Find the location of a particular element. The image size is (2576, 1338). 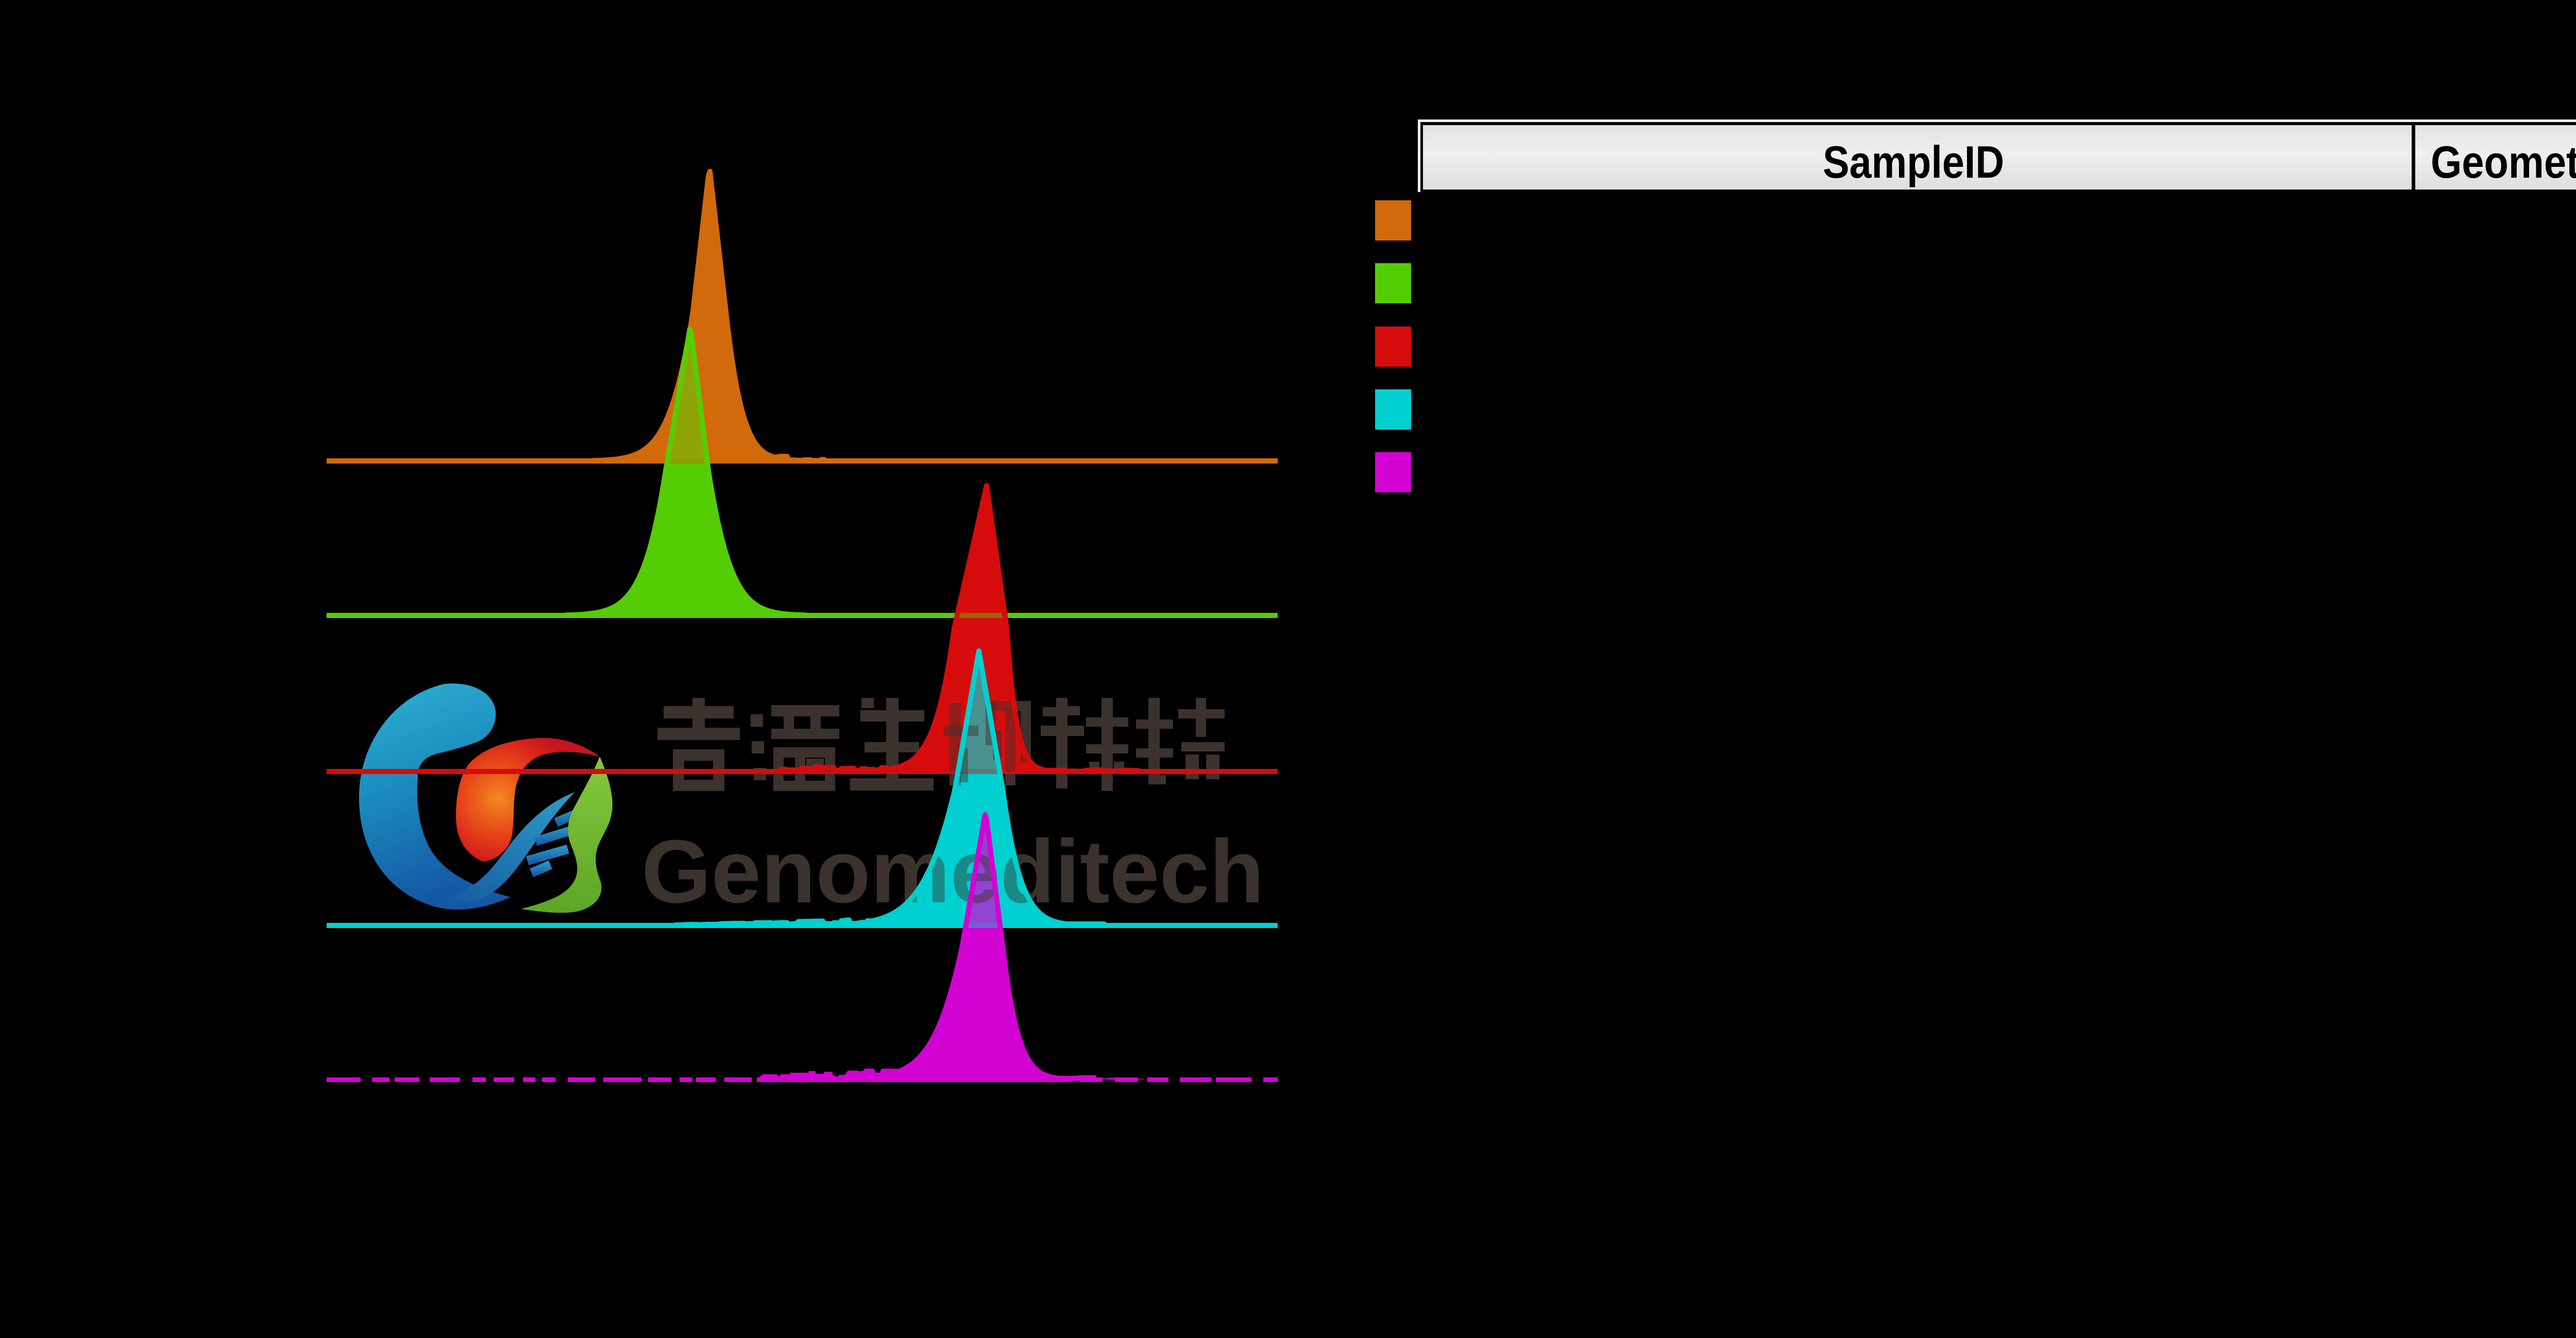

svg-text: SampleID is located at coordinates (1913, 161).